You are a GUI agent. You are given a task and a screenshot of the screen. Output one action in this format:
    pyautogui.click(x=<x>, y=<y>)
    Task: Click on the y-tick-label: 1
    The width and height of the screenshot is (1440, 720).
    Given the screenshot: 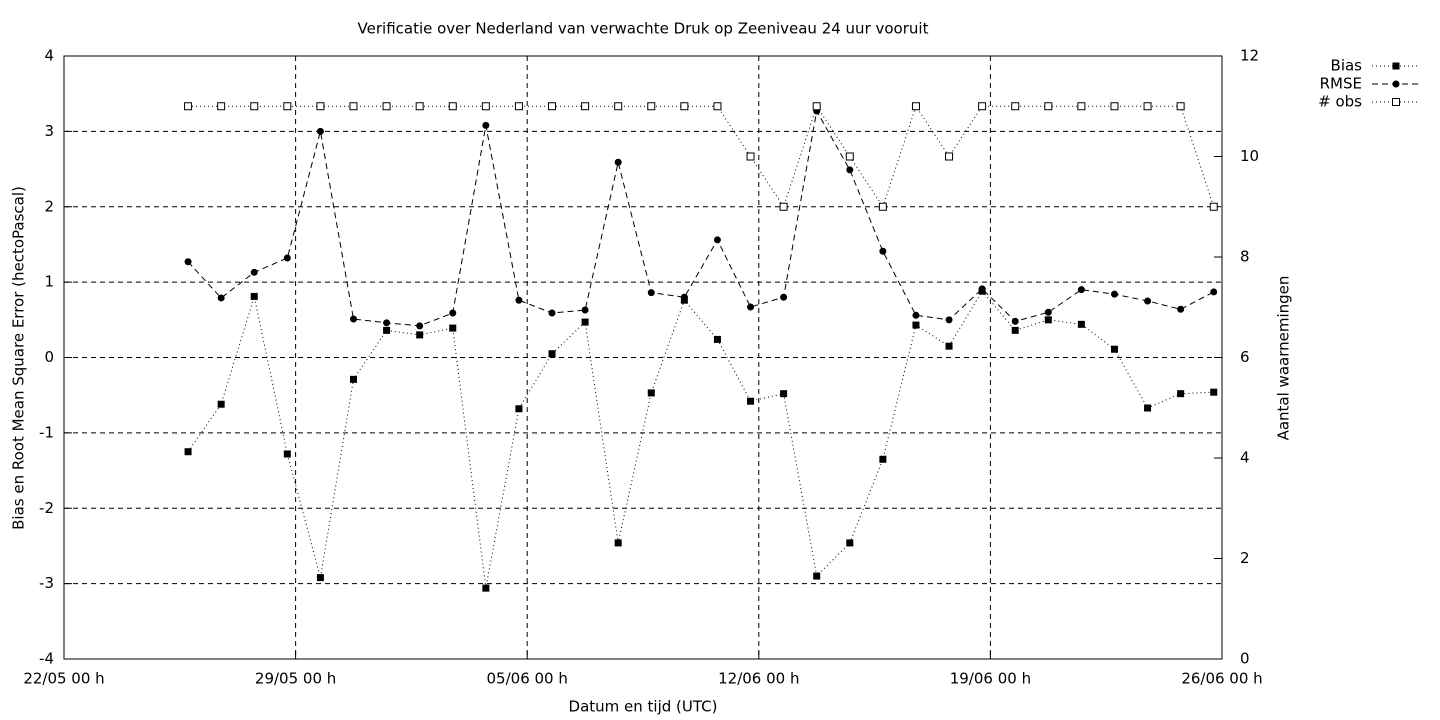 What is the action you would take?
    pyautogui.click(x=49, y=282)
    